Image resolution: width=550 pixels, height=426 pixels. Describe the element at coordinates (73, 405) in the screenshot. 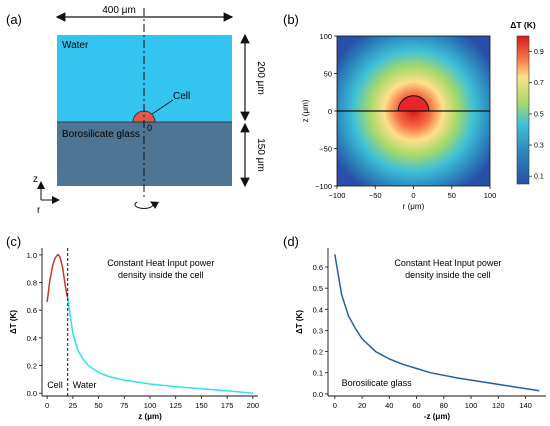

I see `x-tick-label: 25` at that location.